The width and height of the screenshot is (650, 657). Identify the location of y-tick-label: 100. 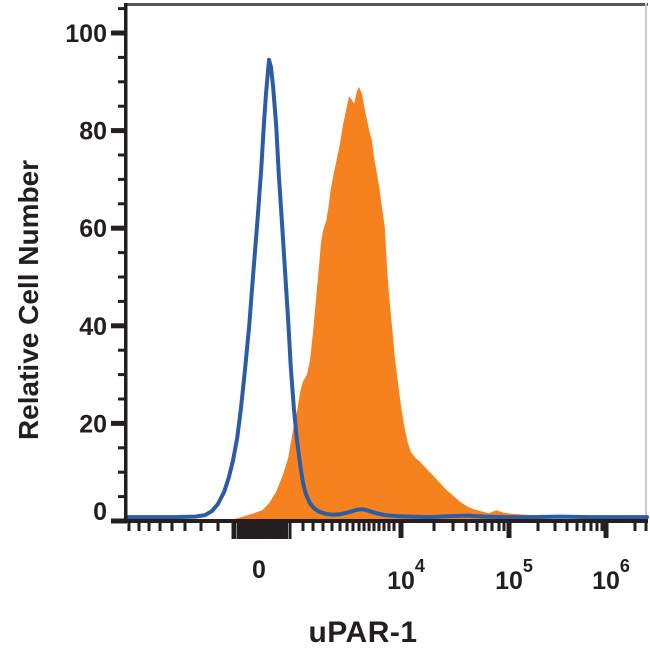
(86, 34).